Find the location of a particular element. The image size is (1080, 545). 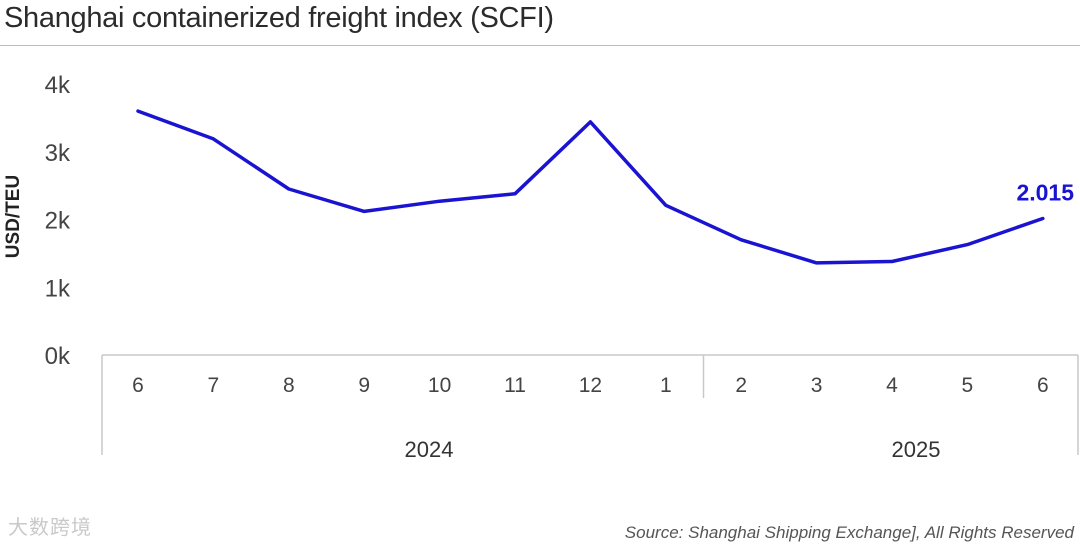

watermark-logo: 大数跨境 is located at coordinates (50, 528).